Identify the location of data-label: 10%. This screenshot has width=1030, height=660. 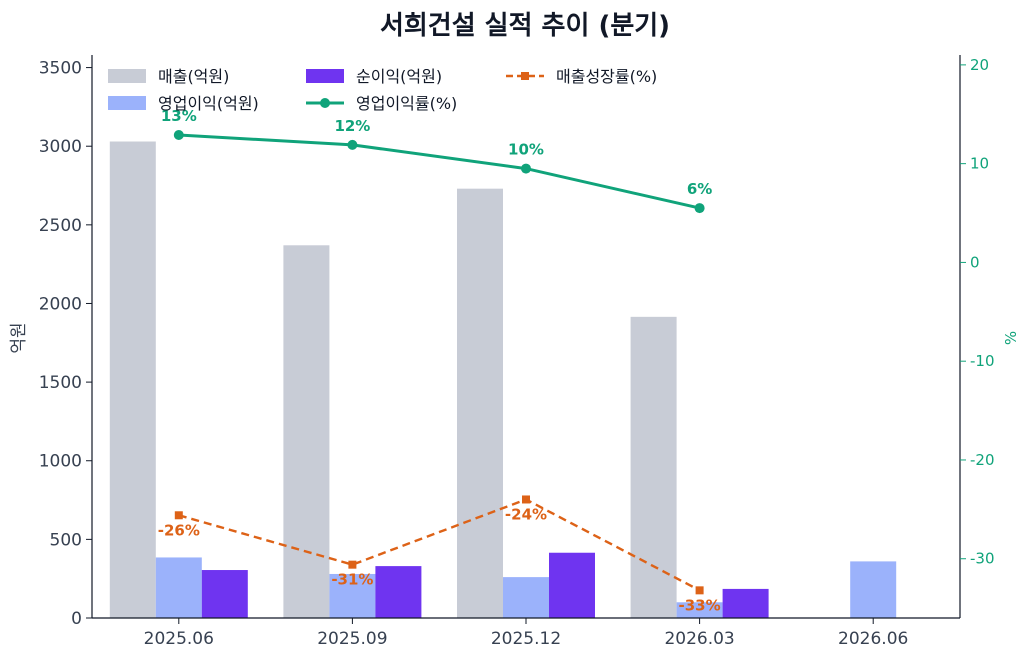
(526, 150).